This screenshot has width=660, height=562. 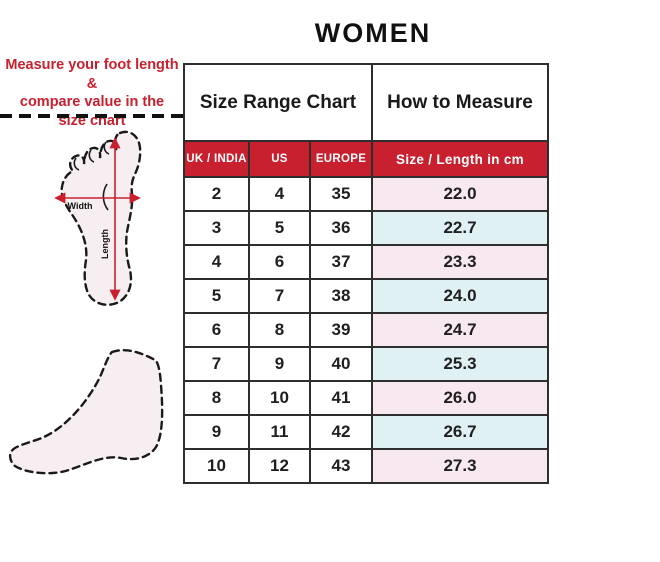 I want to click on cell-us: 8, so click(x=279, y=330).